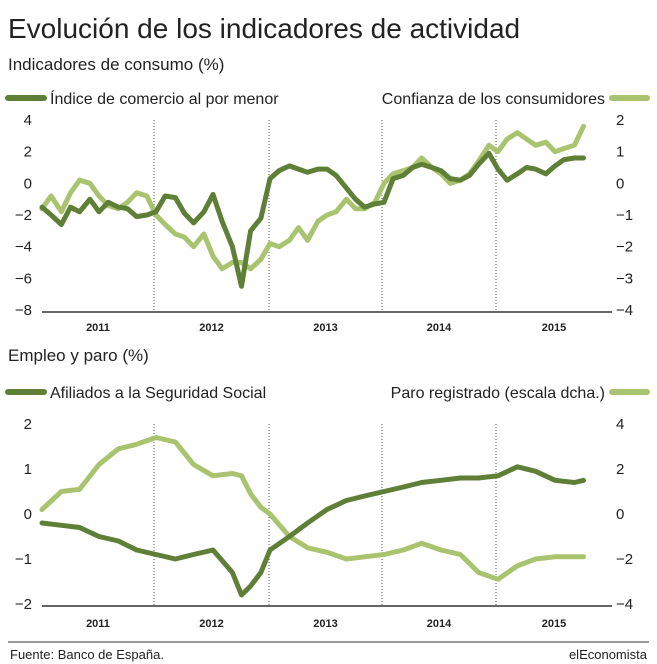 This screenshot has width=657, height=664. I want to click on legend-label-left: Afiliados a la Seguridad Social, so click(158, 393).